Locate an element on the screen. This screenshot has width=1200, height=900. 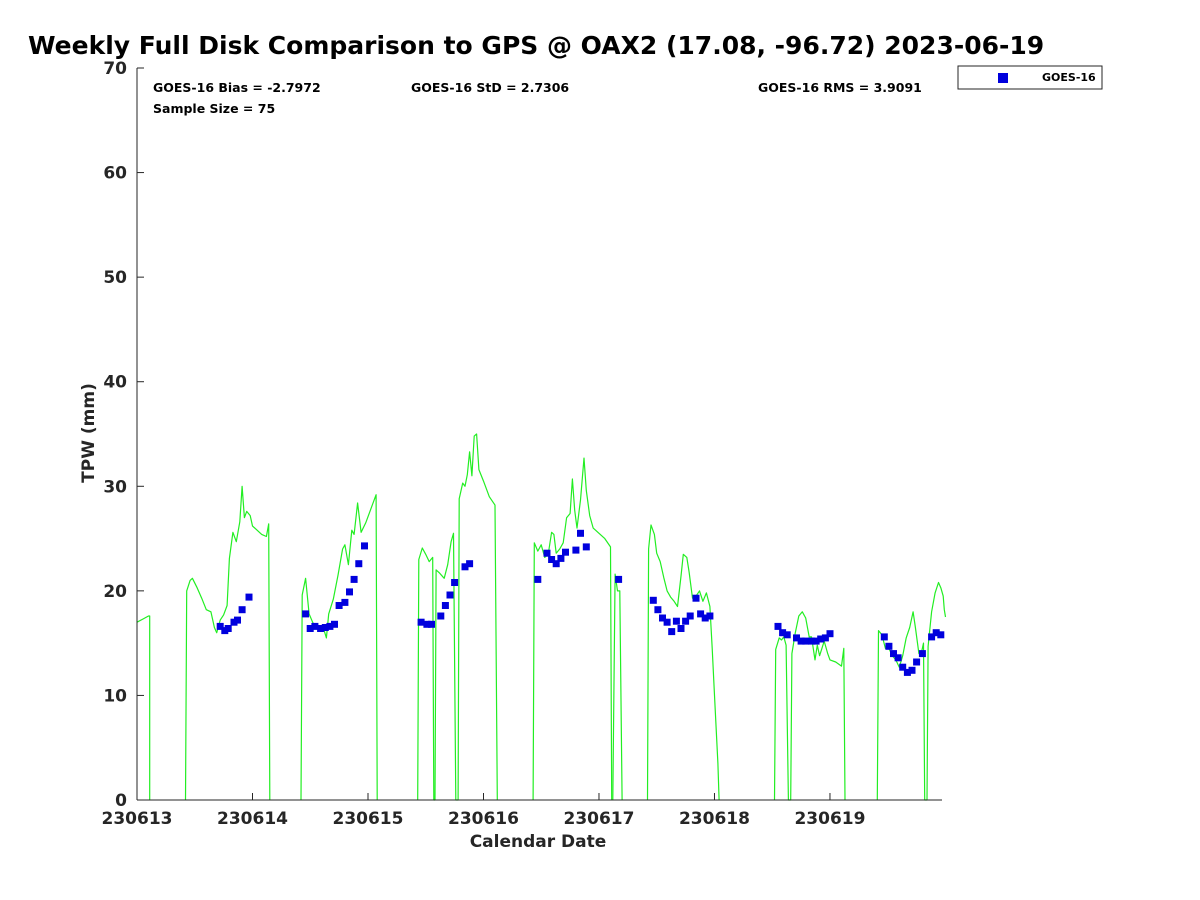
y-tick-label: 30 is located at coordinates (115, 487).